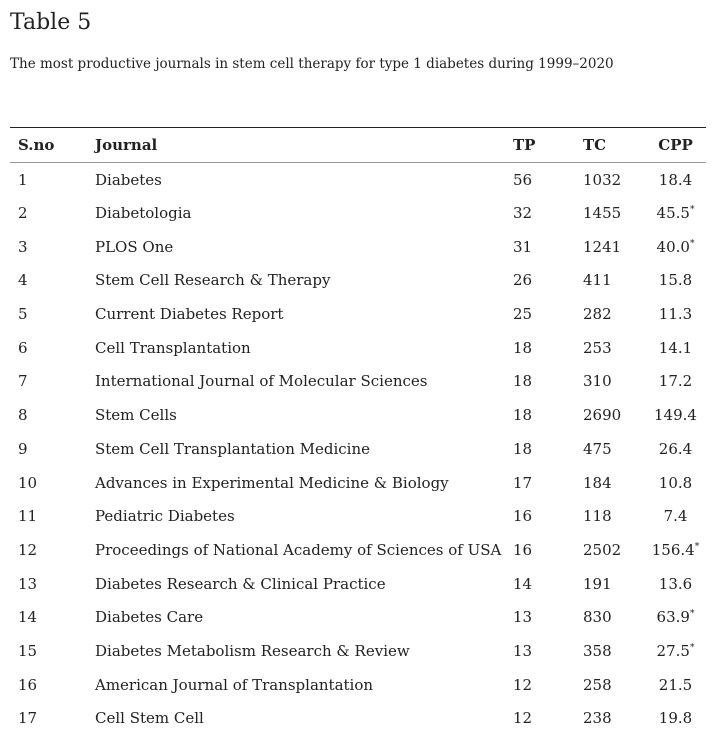  I want to click on column-header: Journal, so click(126, 145).